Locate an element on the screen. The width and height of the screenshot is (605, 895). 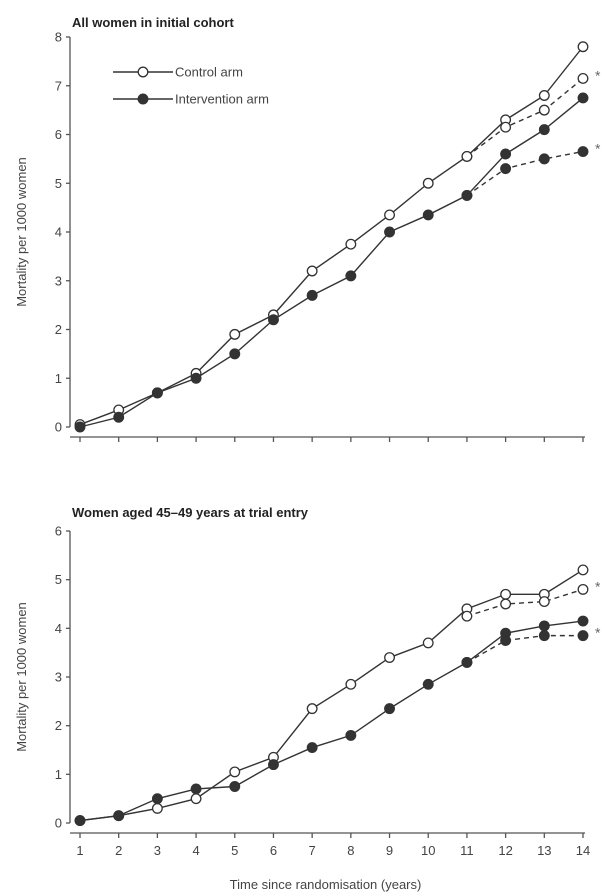
x-tick-label: 2 is located at coordinates (118, 850).